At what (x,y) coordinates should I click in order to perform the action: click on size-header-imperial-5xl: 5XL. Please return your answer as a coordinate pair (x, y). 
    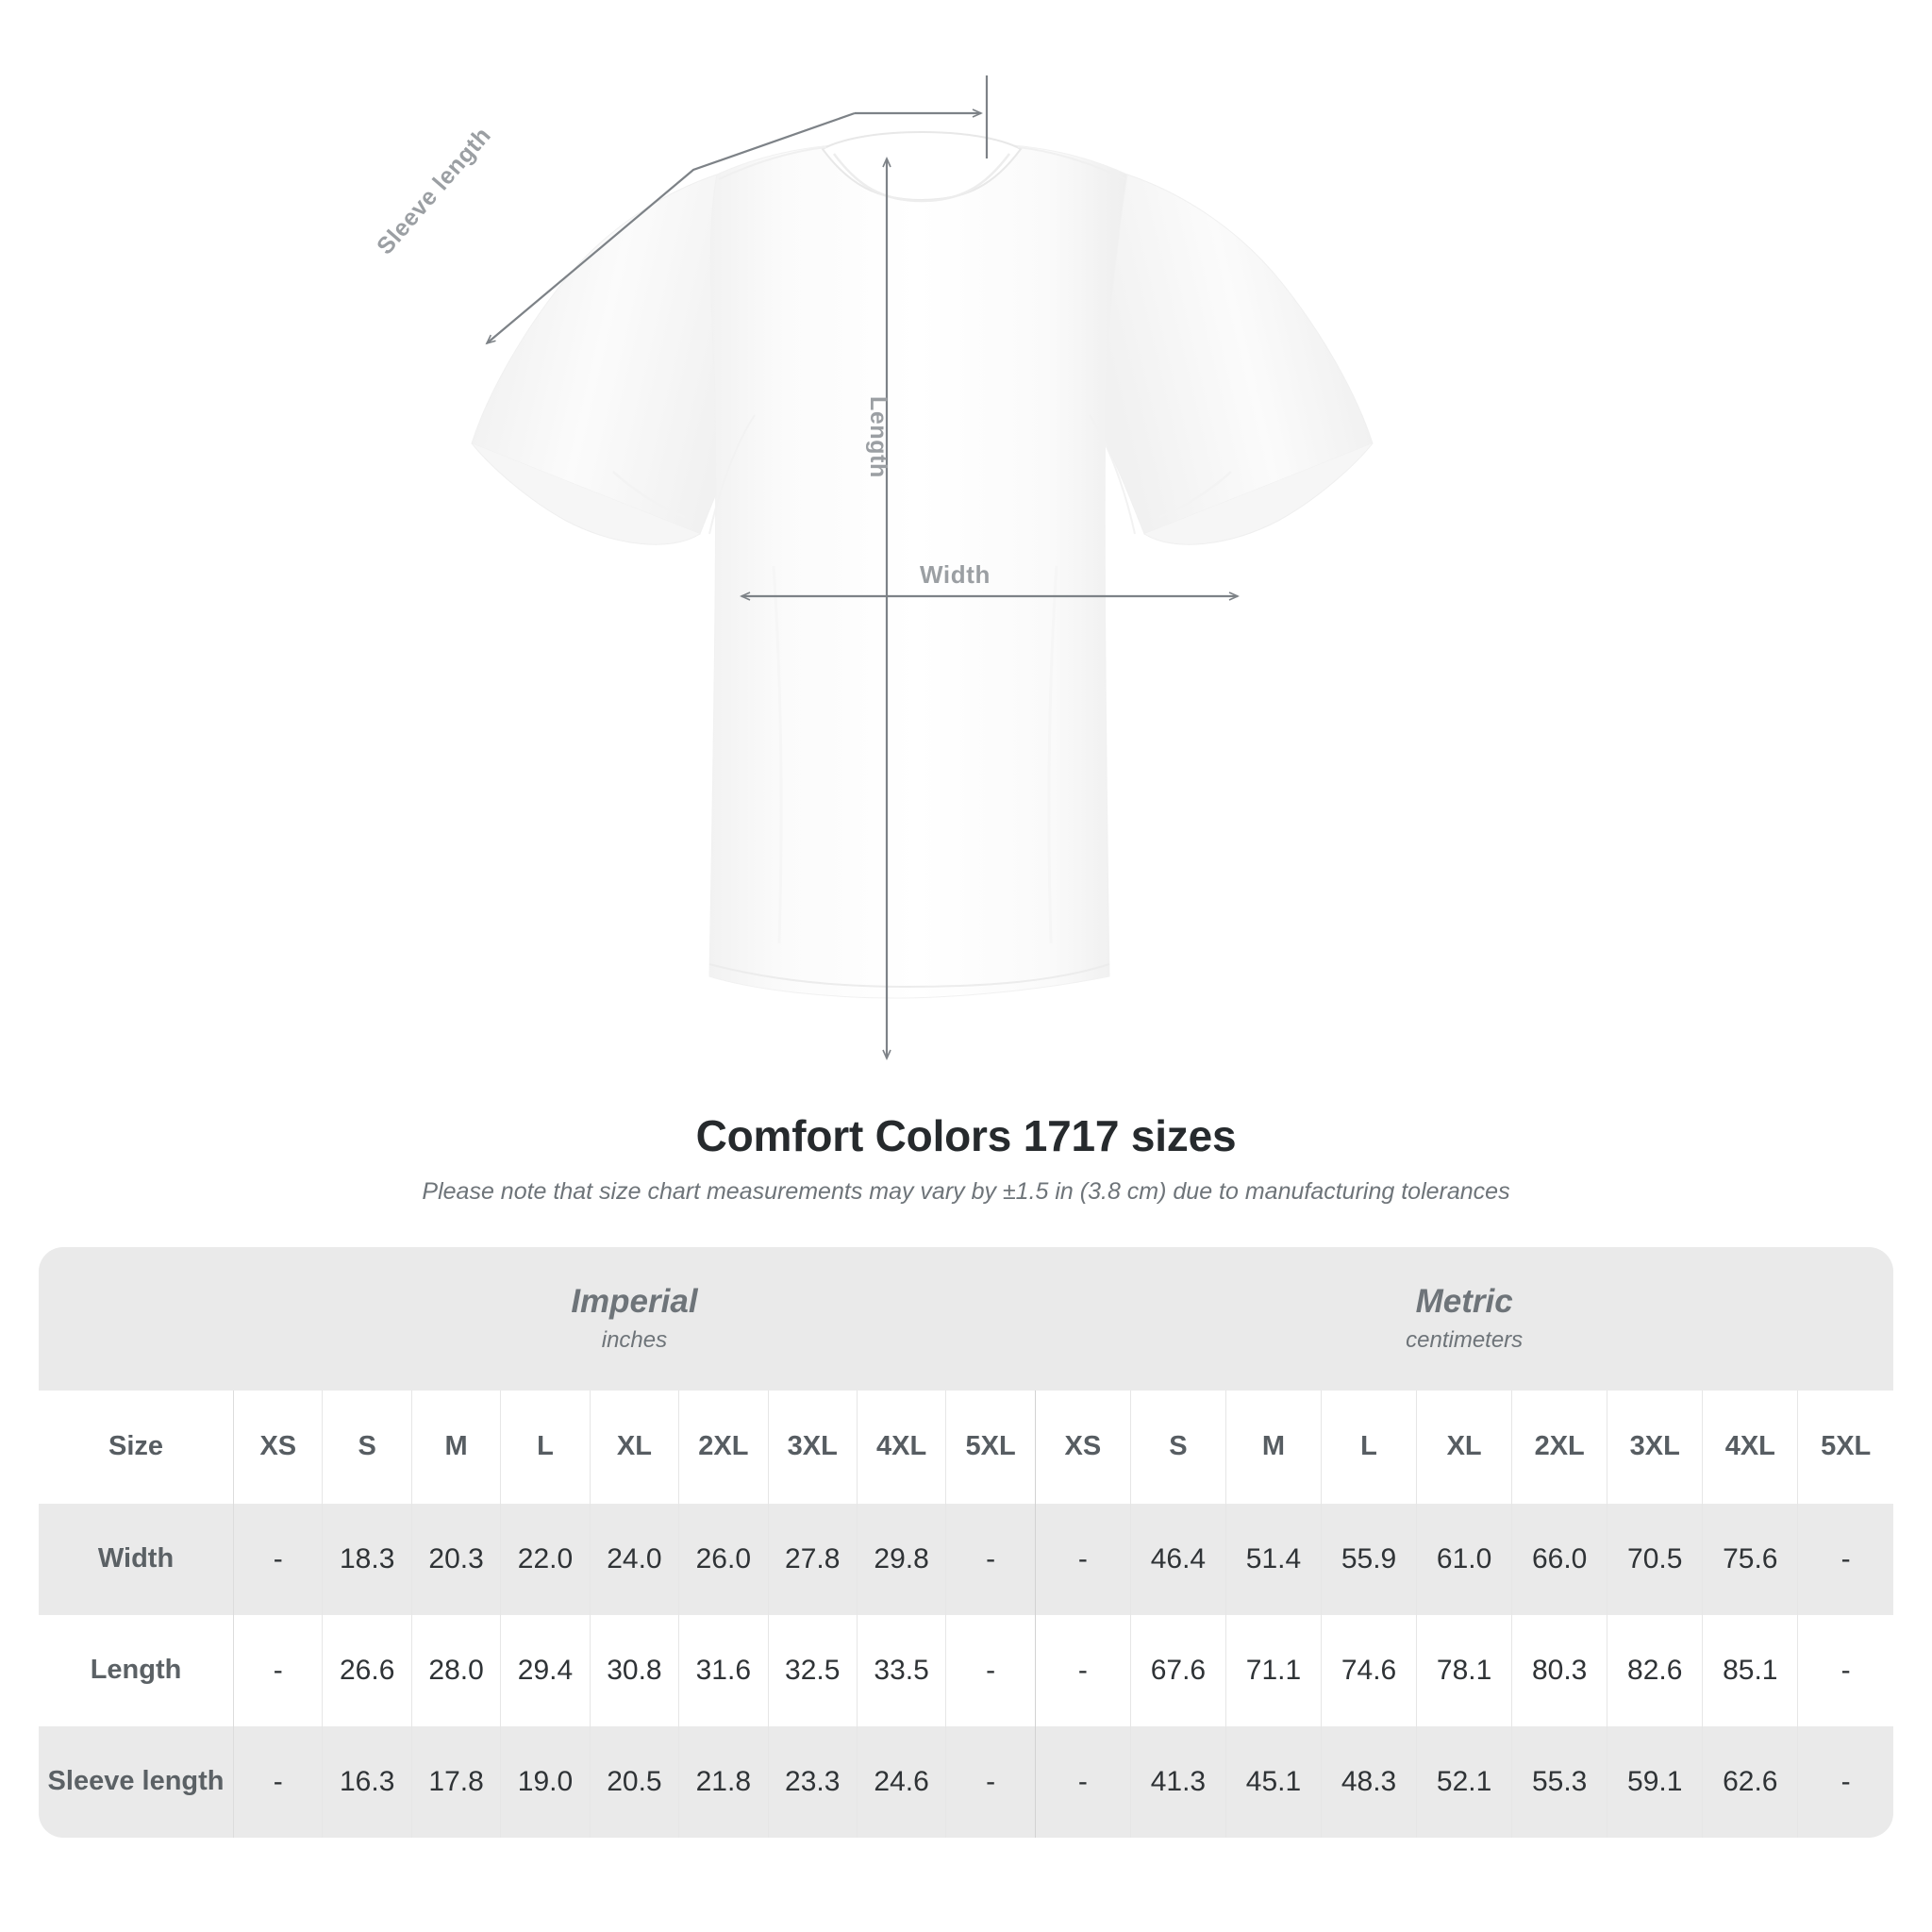
    Looking at the image, I should click on (991, 1447).